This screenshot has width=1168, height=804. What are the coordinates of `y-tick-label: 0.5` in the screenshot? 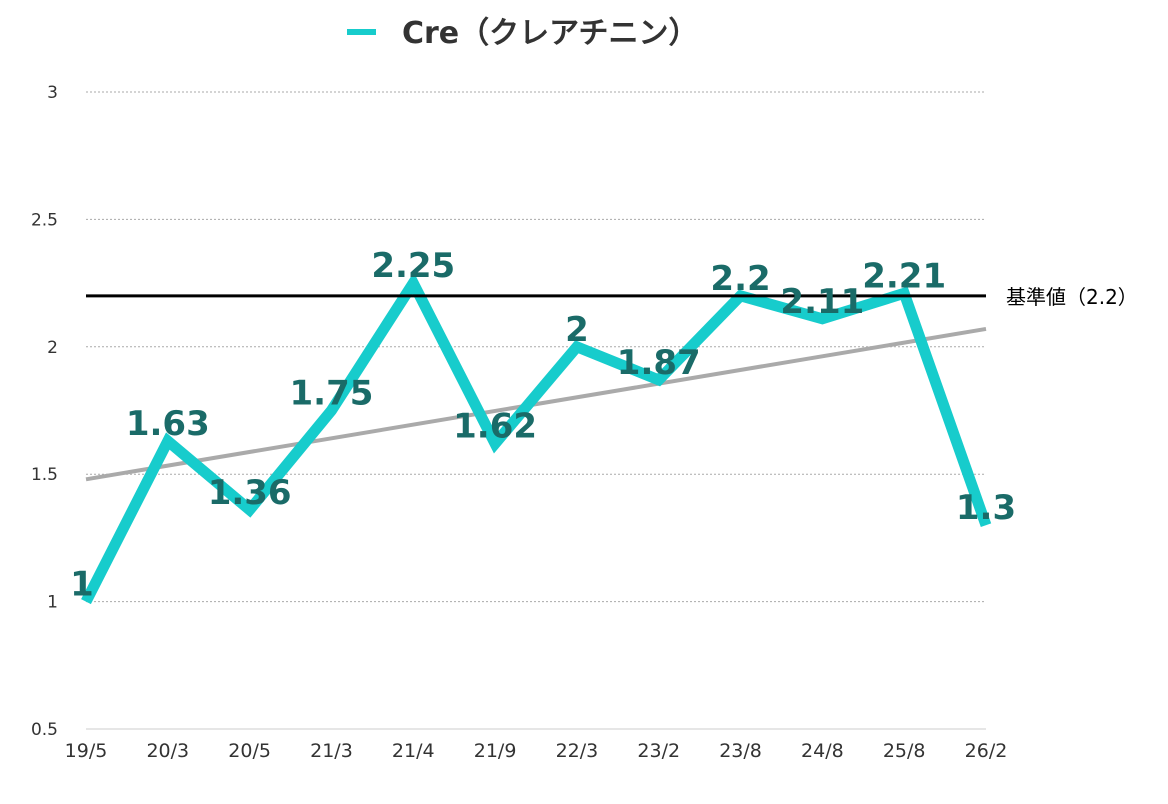 It's located at (44, 730).